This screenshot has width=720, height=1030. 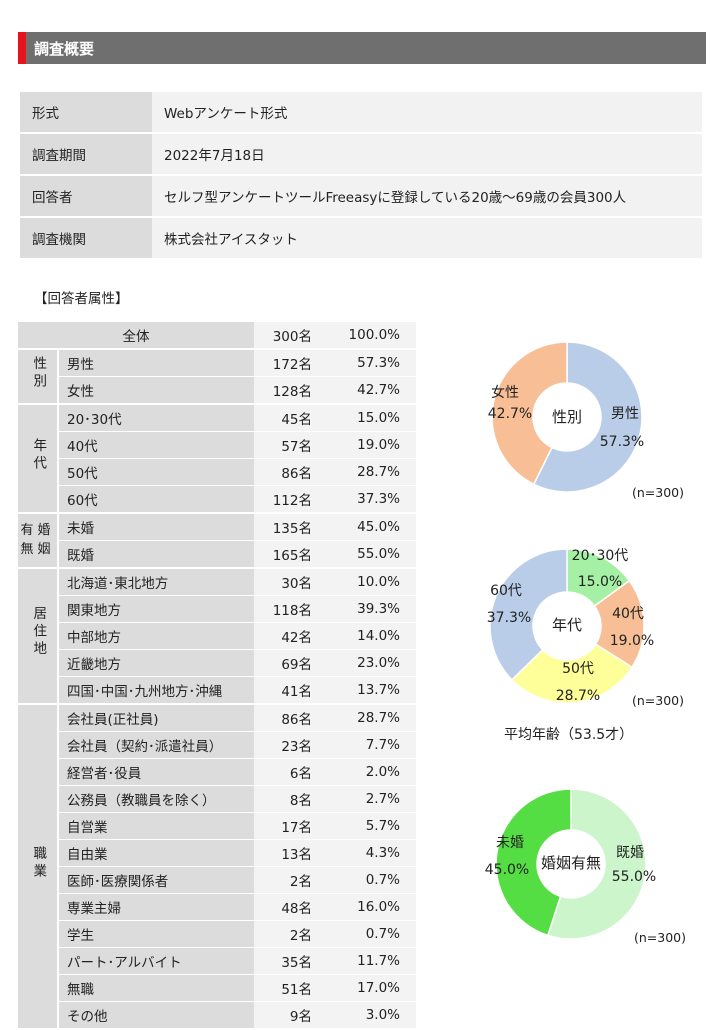 What do you see at coordinates (64, 49) in the screenshot?
I see `section-title: 調査概要` at bounding box center [64, 49].